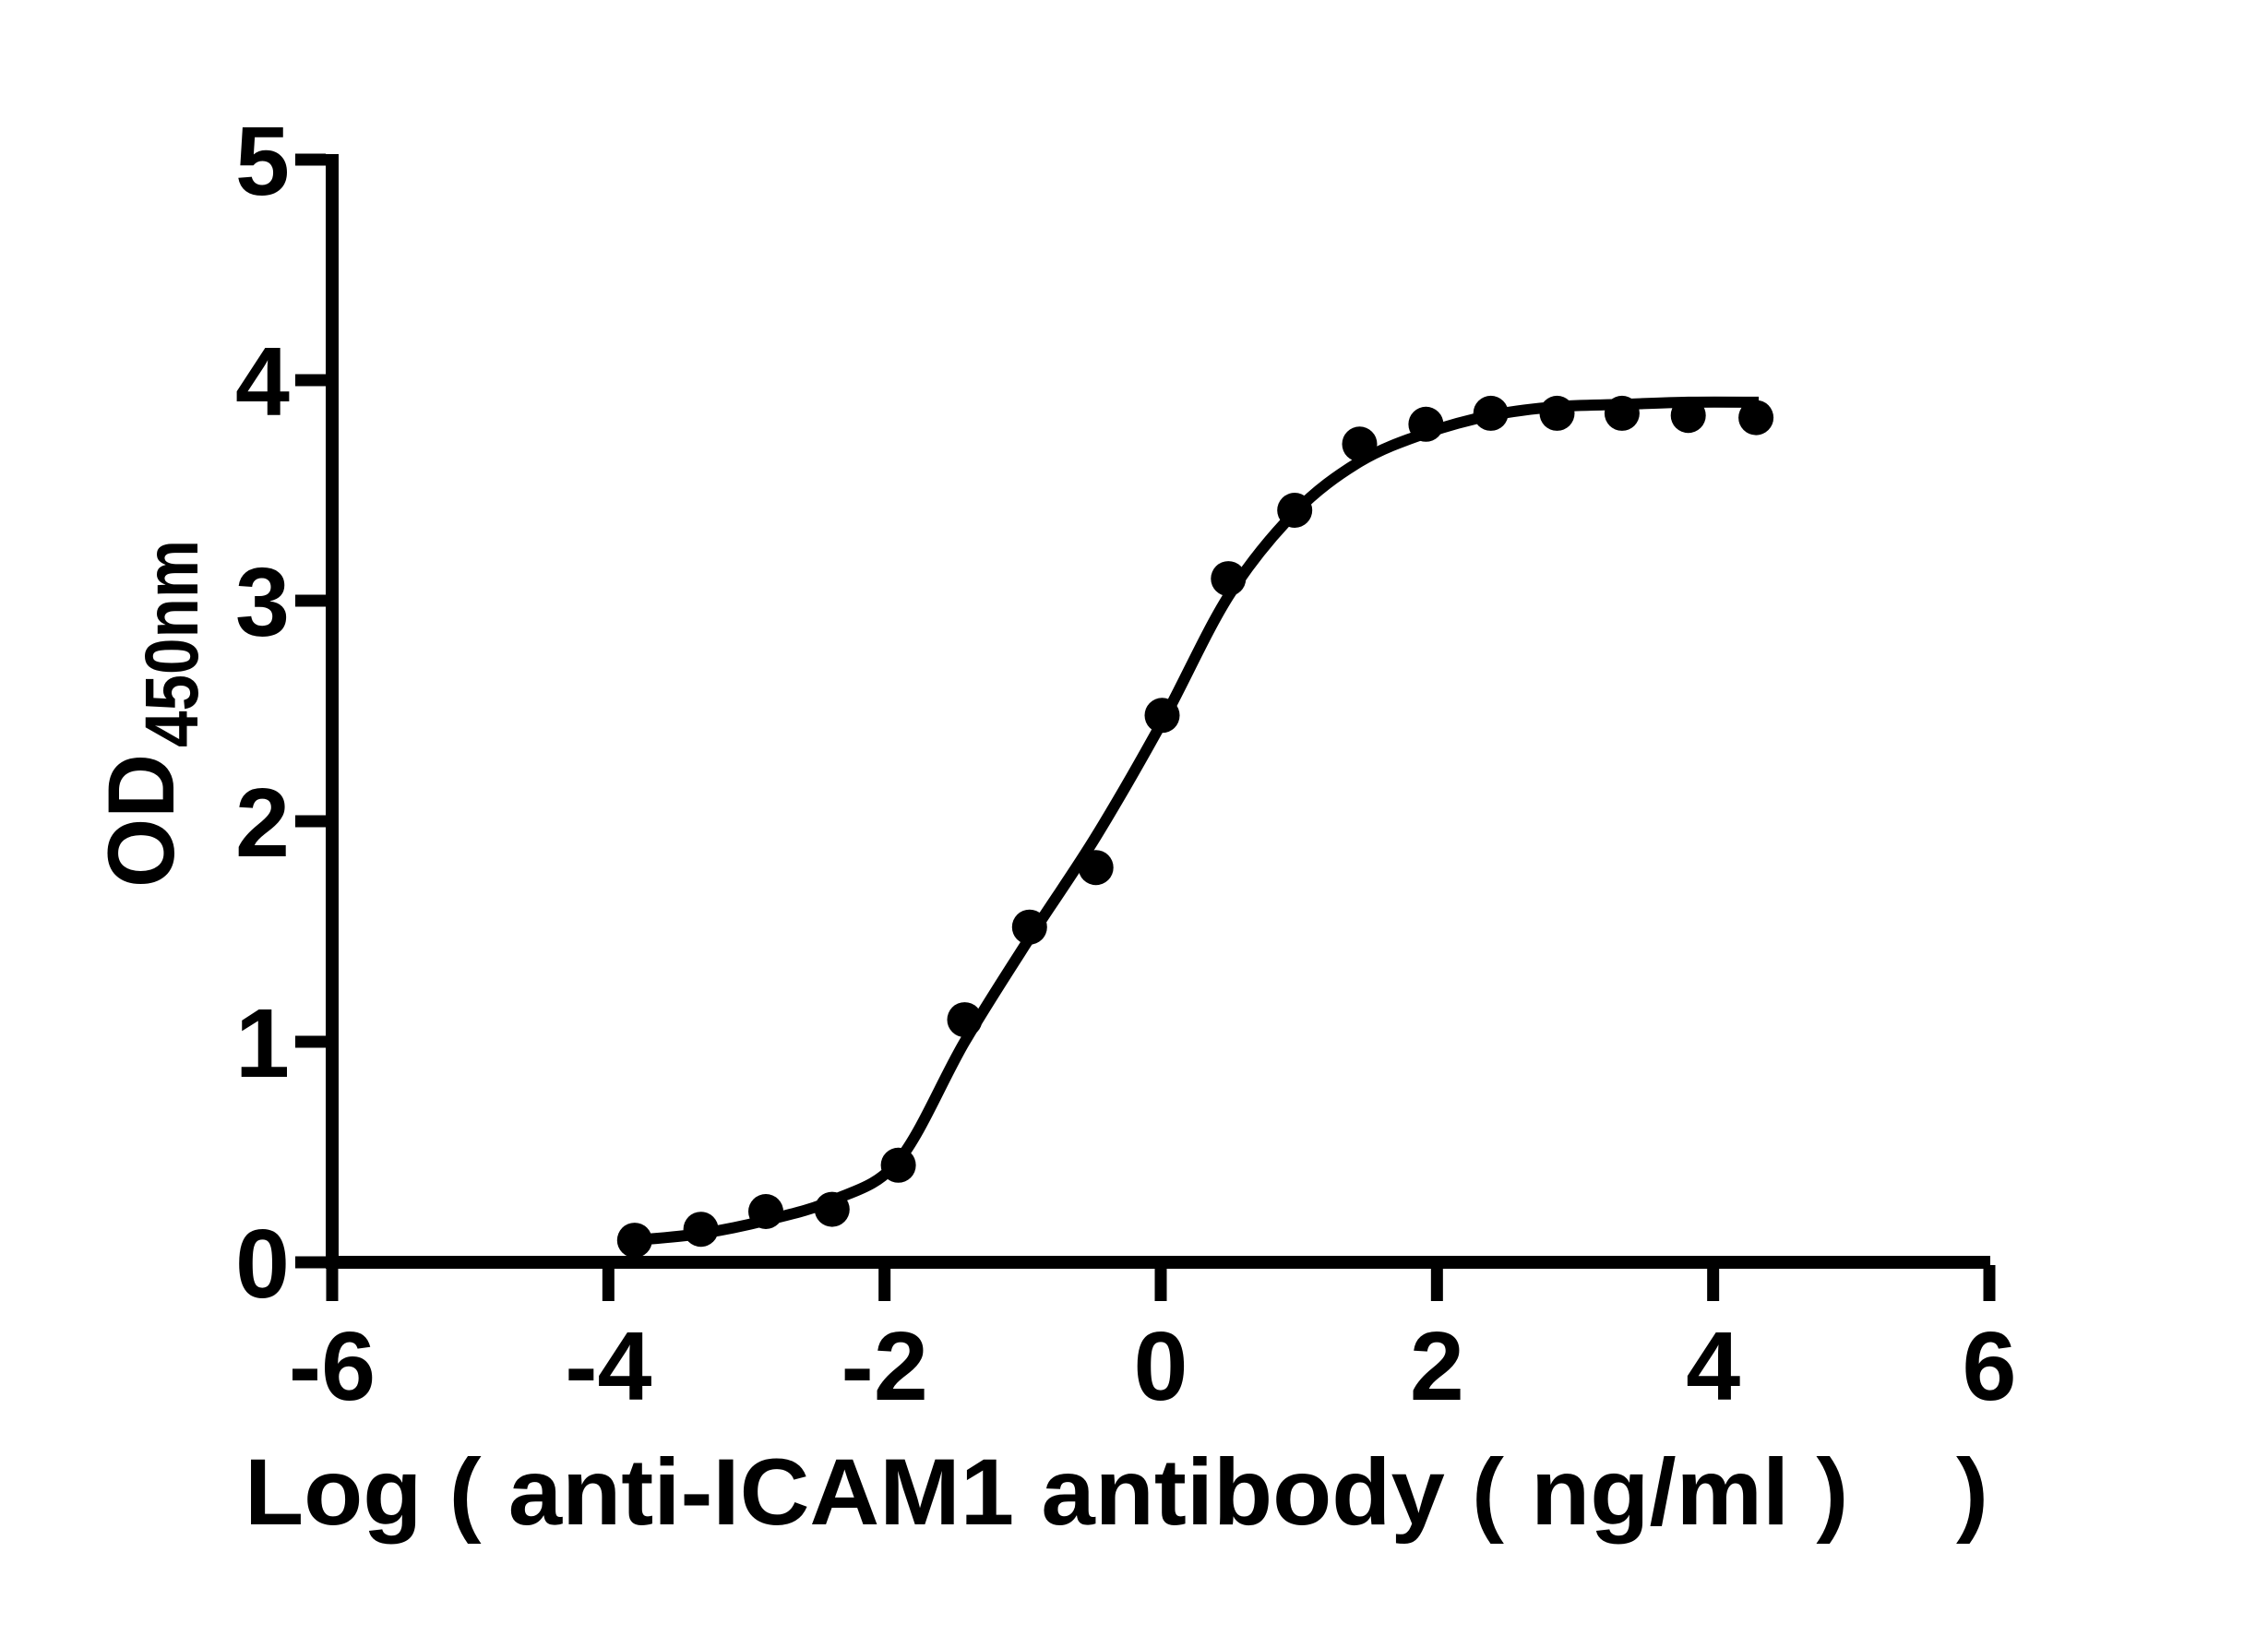  Describe the element at coordinates (1161, 1283) in the screenshot. I see `x-axis-ticks` at that location.